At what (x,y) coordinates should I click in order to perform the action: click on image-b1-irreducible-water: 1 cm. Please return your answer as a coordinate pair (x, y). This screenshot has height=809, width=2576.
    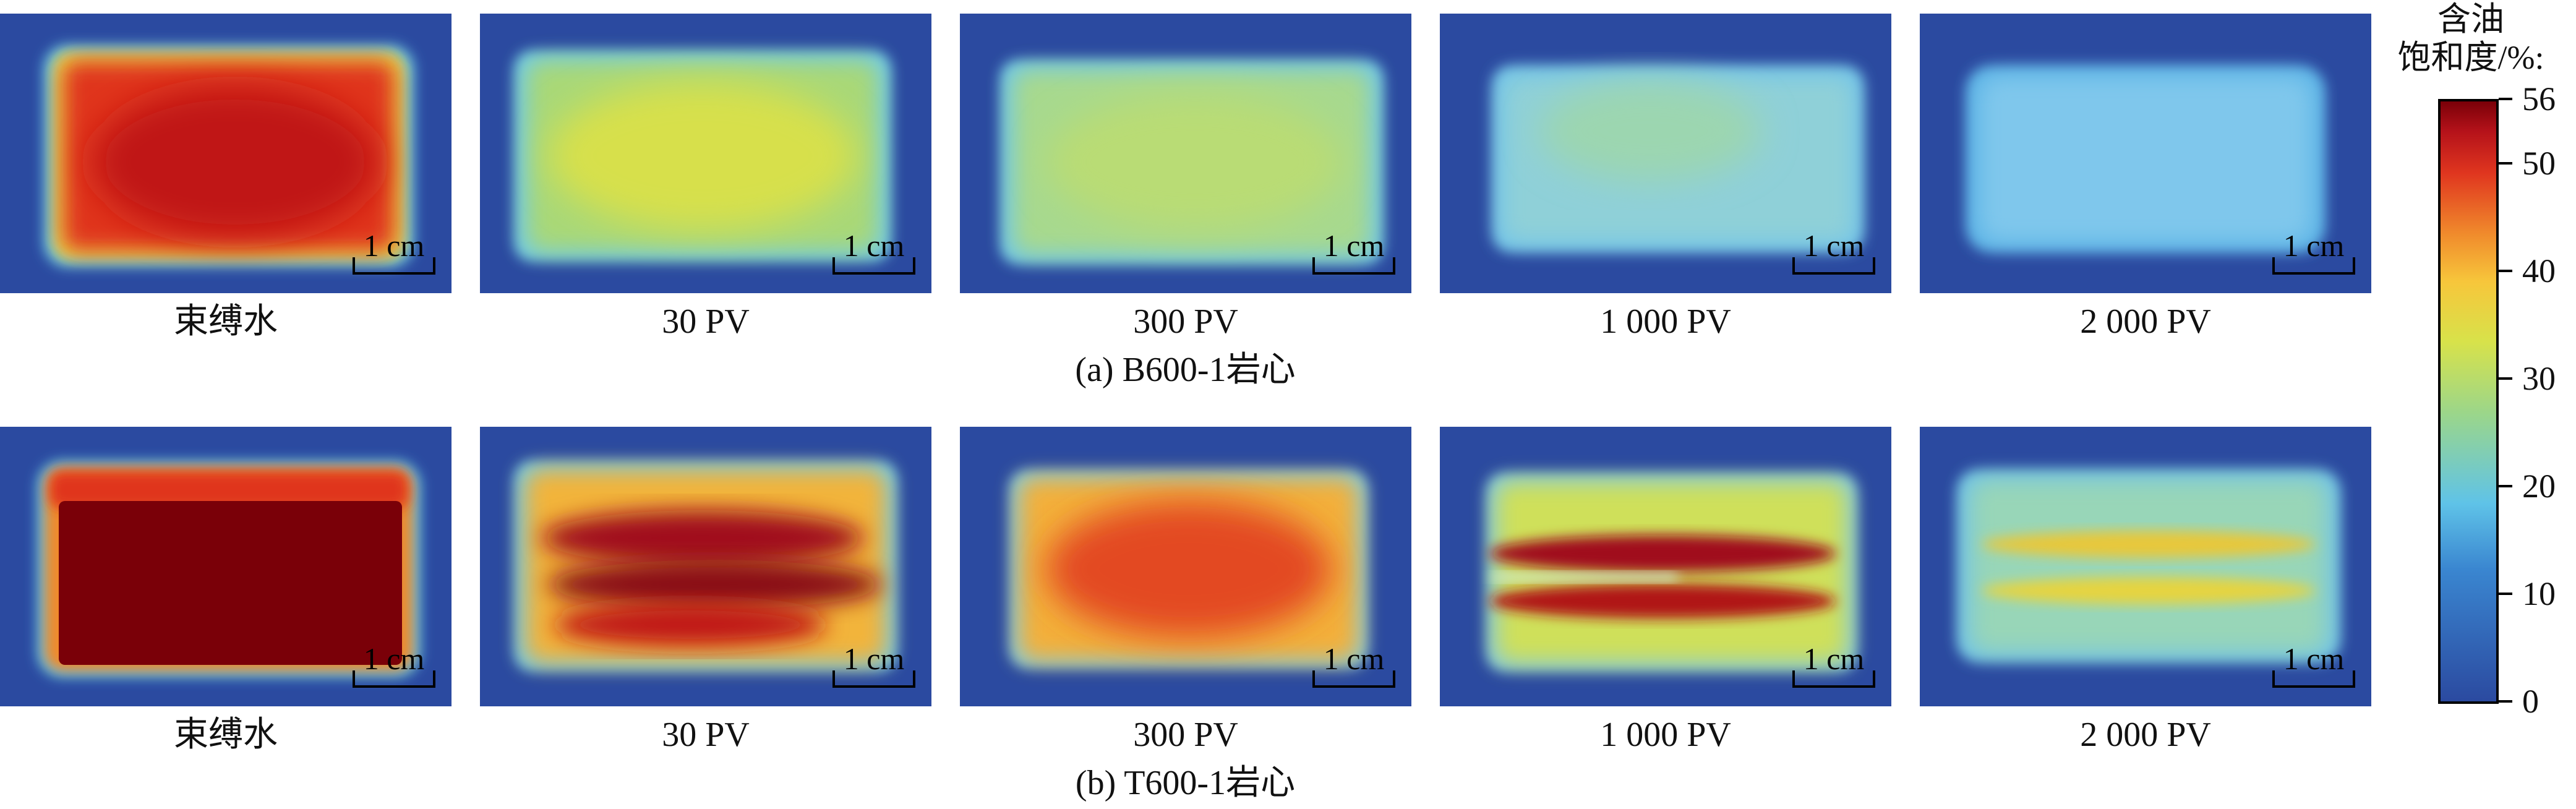
    Looking at the image, I should click on (225, 566).